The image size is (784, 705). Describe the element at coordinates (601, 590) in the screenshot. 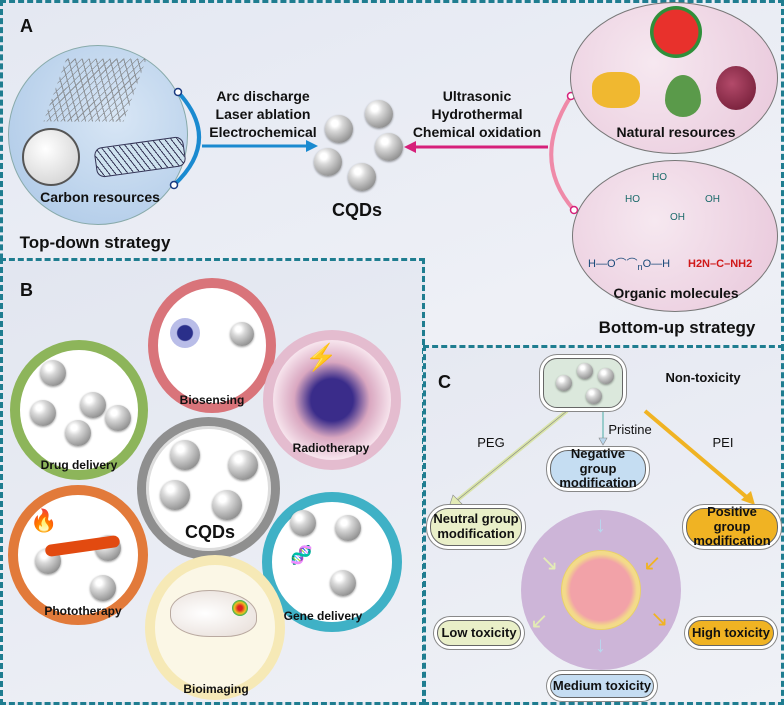

I see `cell-cluster-icon` at that location.